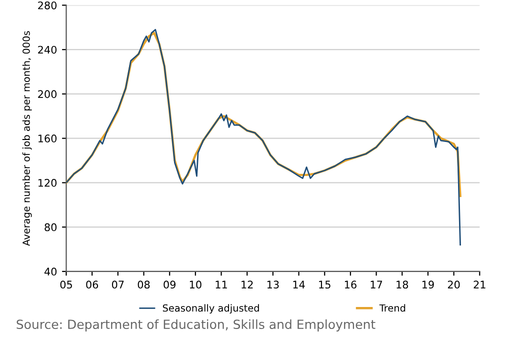  I want to click on x-tick-label: 19, so click(428, 284).